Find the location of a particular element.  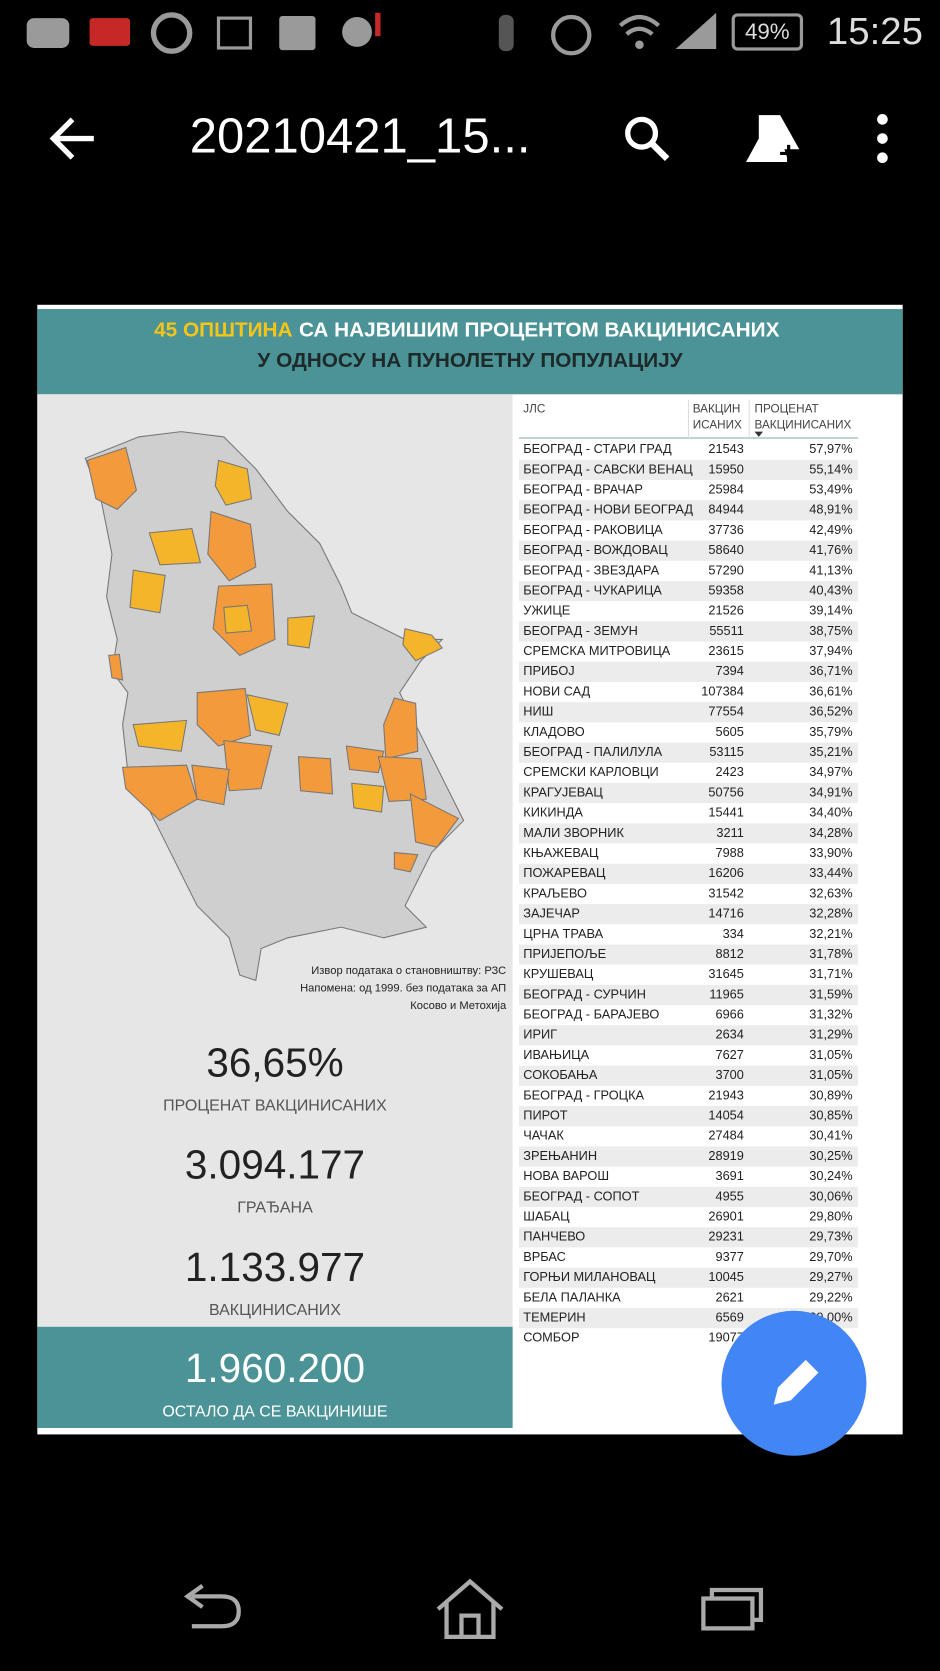

table-cell: 30,41% is located at coordinates (830, 1135).